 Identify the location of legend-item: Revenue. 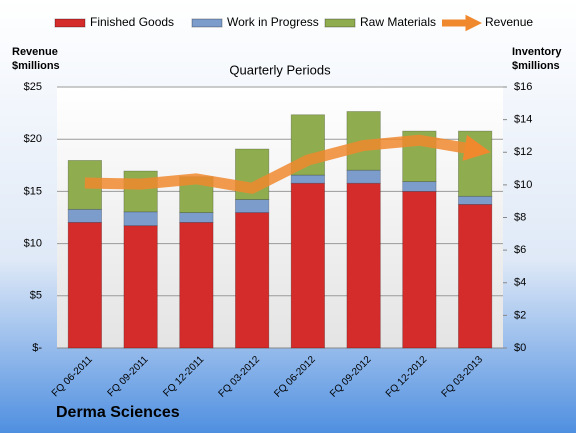
(487, 23).